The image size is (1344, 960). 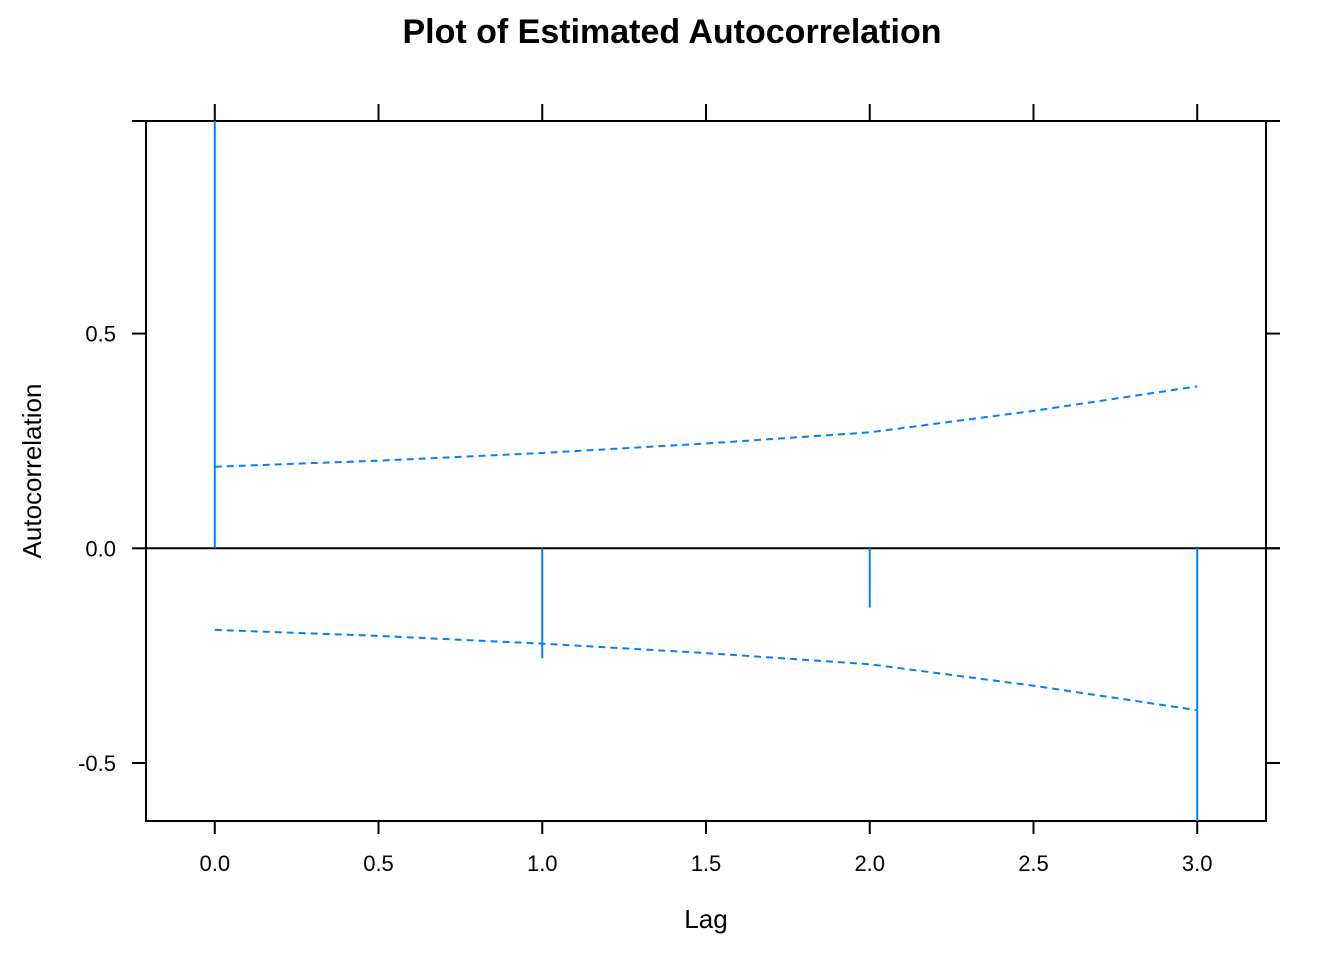 What do you see at coordinates (542, 863) in the screenshot?
I see `x-tick-label: 1.0` at bounding box center [542, 863].